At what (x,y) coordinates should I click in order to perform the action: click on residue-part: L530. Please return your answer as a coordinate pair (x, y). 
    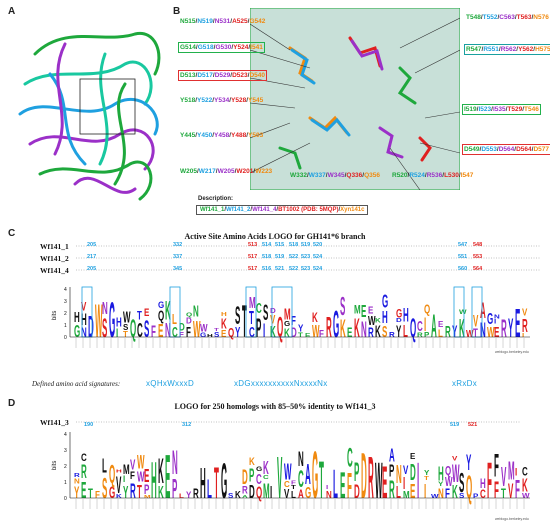
    Looking at the image, I should click on (451, 175).